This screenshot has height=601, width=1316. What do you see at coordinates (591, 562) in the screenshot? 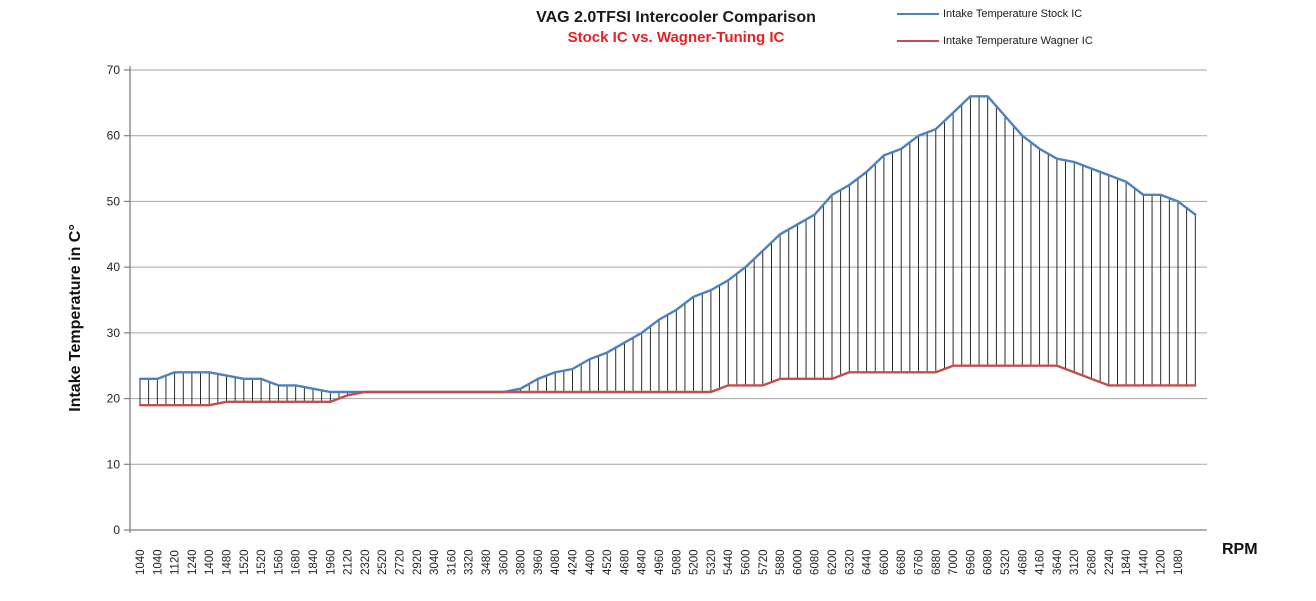
I see `x-tick-label: 4400` at bounding box center [591, 562].